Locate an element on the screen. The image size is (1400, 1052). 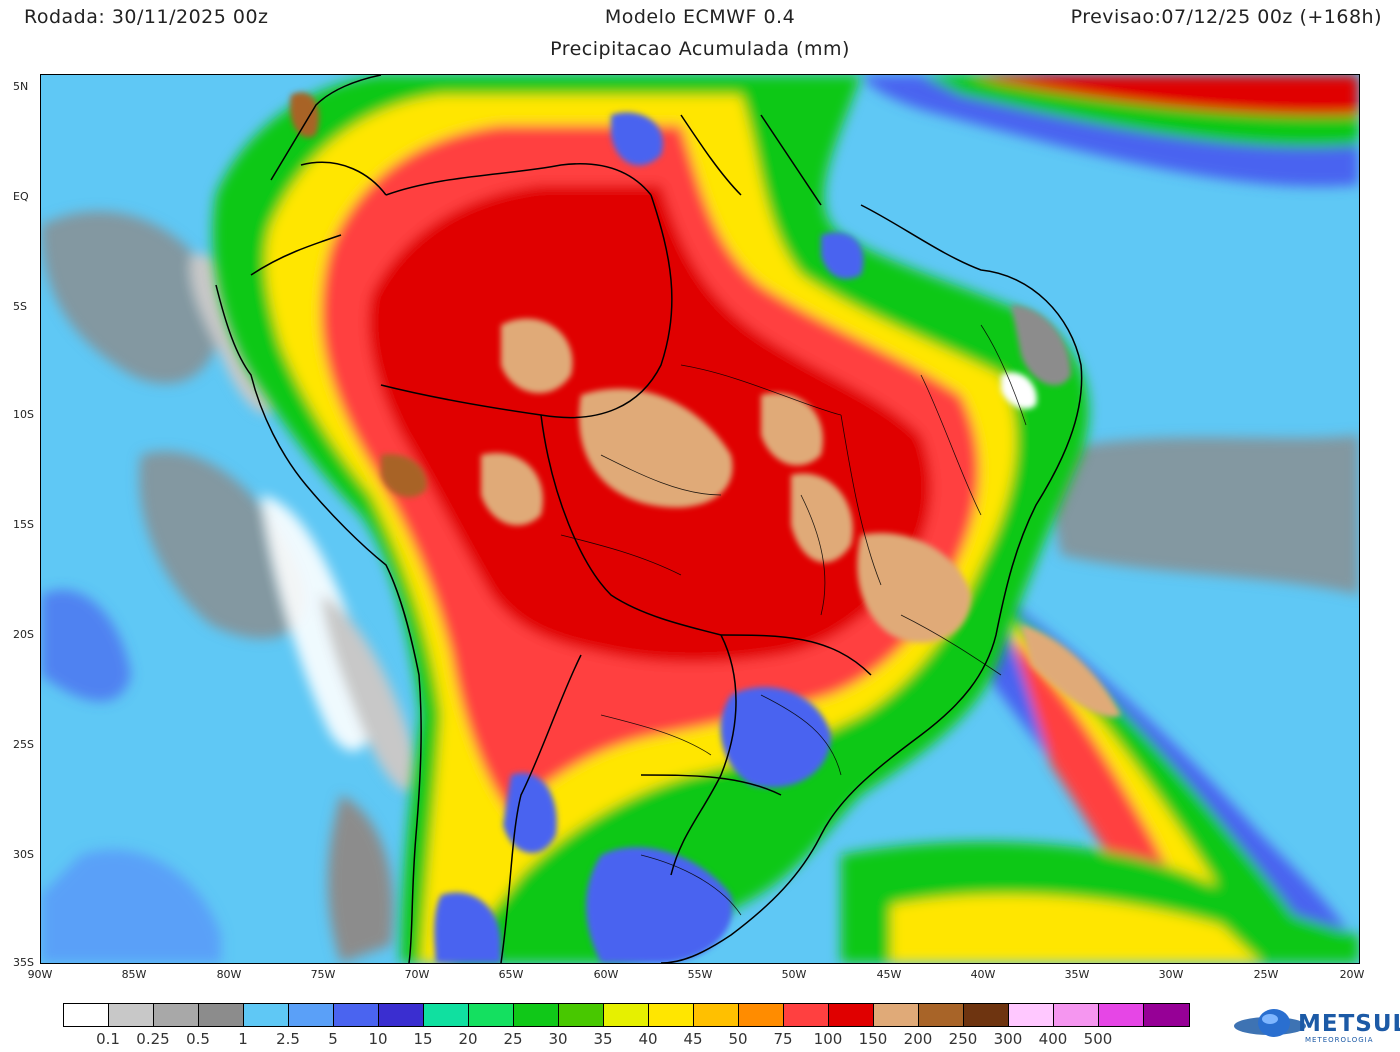
lon-label-85w: 85W is located at coordinates (134, 974).